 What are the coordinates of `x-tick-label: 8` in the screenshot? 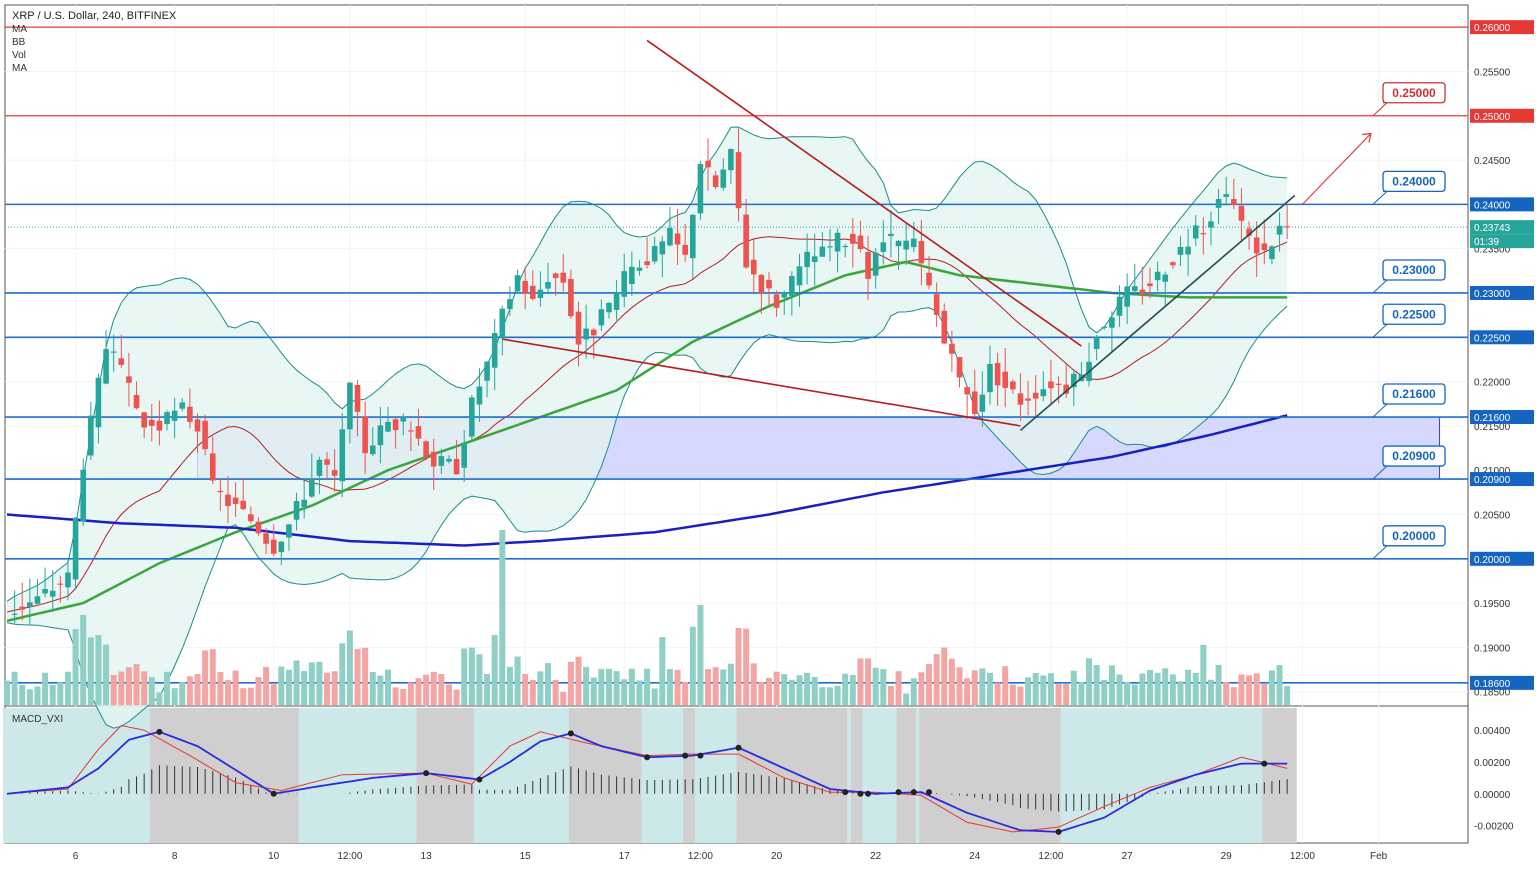 It's located at (175, 856).